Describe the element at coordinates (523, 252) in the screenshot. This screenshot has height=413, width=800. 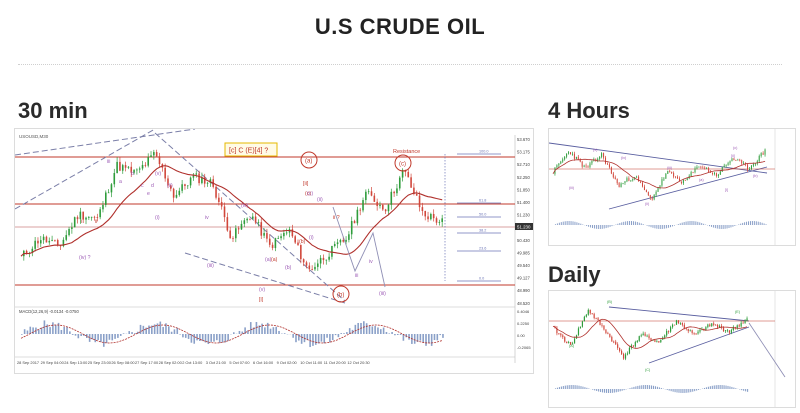
I see `y-tick-label: 49.985` at that location.